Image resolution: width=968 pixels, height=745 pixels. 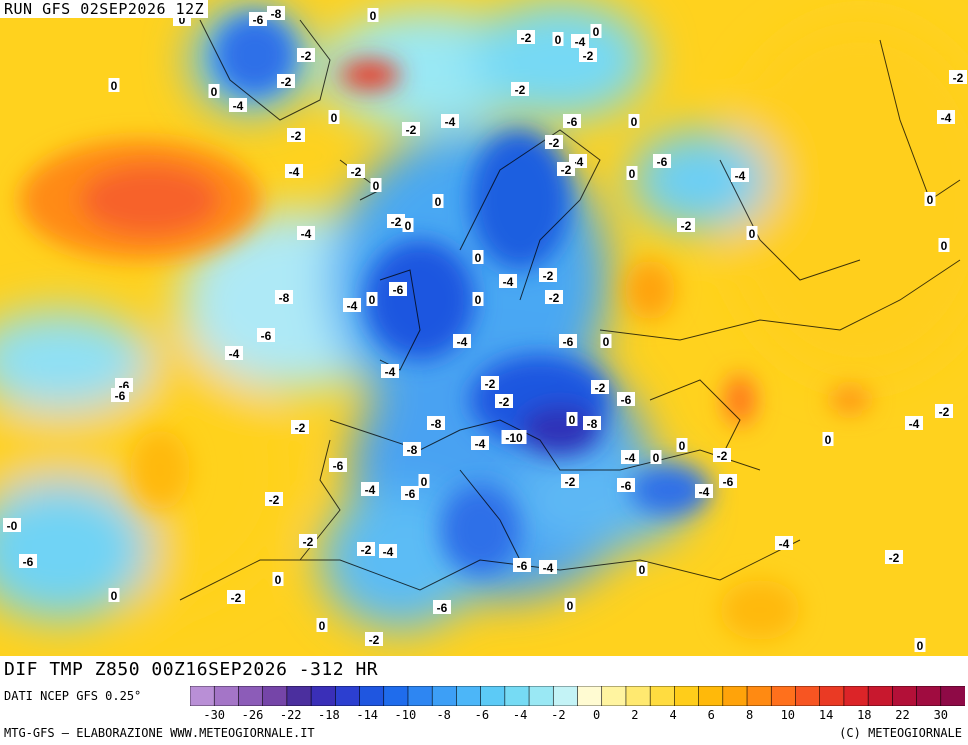 I want to click on colorbar-tick-label: 2, so click(x=635, y=715).